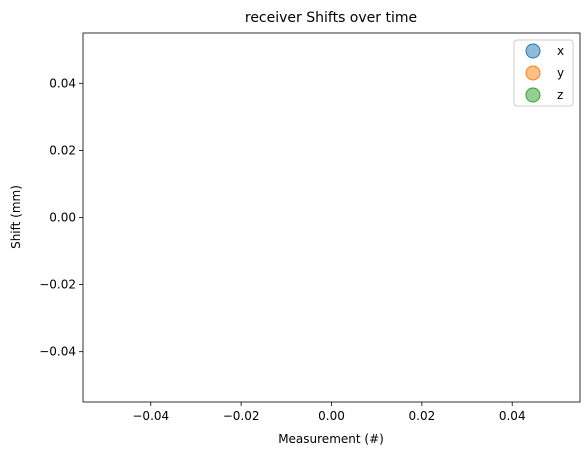 This screenshot has height=455, width=587. I want to click on y-tick-label: −0.02, so click(57, 285).